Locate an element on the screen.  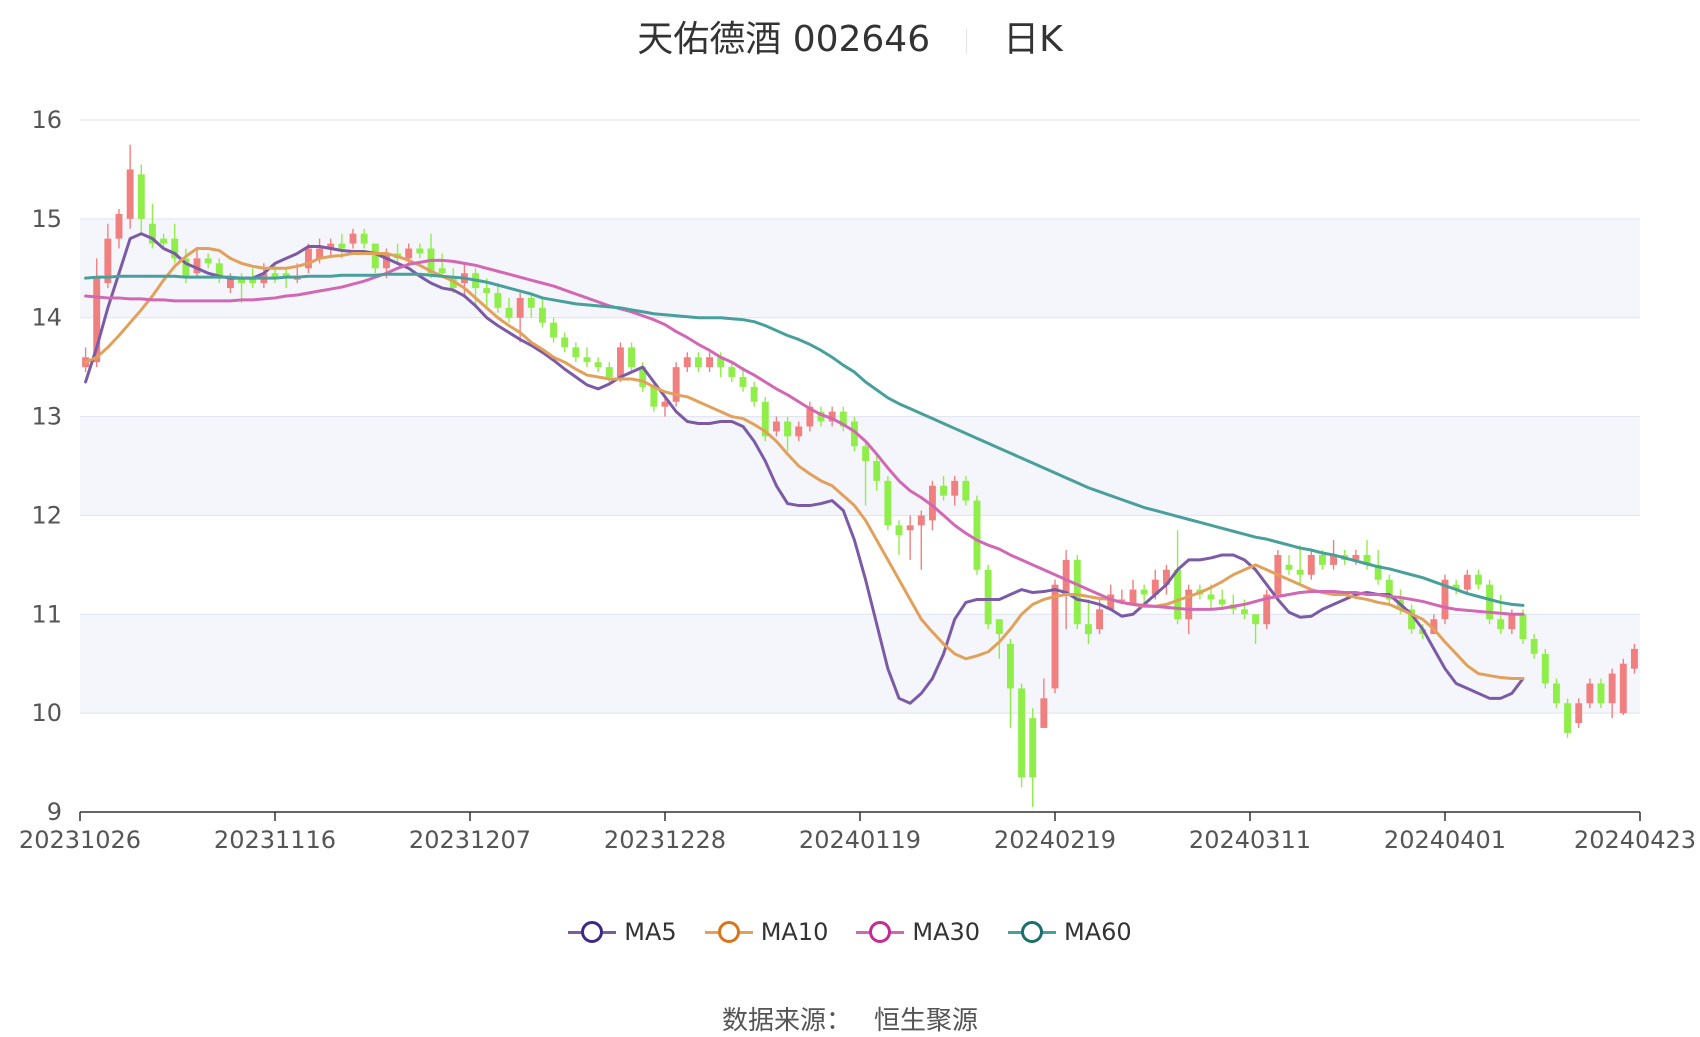
legend-item-ma30: MA30 is located at coordinates (918, 932).